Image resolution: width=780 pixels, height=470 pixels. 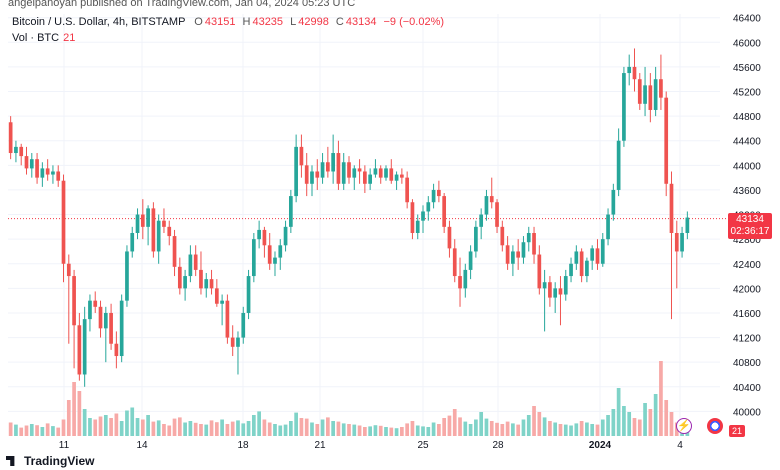 I want to click on last-price-value: 43134, so click(x=750, y=219).